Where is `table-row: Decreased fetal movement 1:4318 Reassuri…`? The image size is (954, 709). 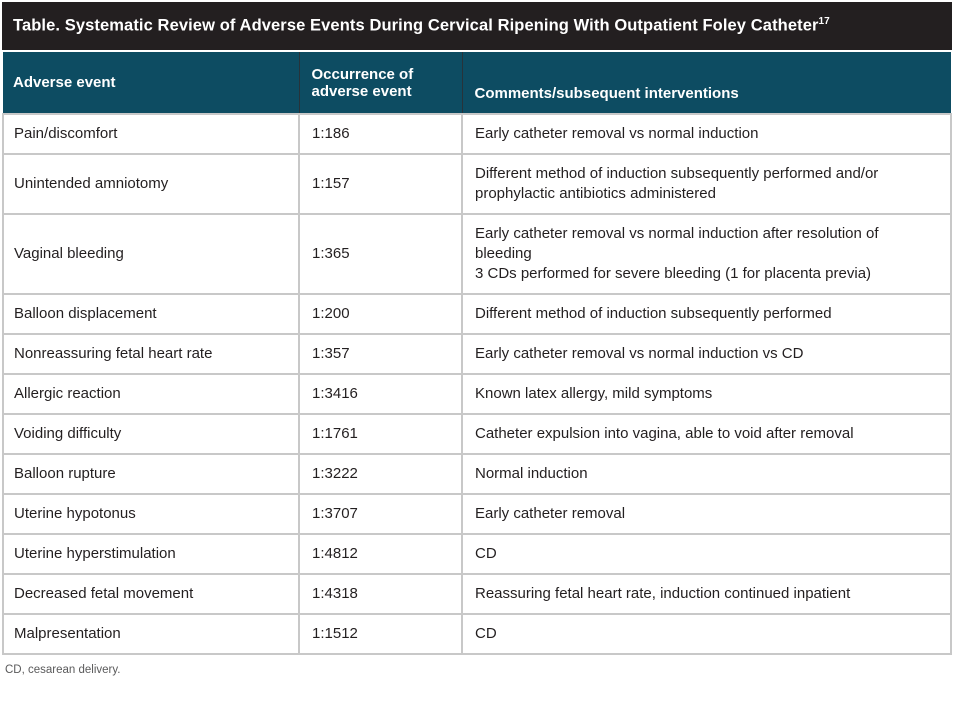 table-row: Decreased fetal movement 1:4318 Reassuri… is located at coordinates (477, 594).